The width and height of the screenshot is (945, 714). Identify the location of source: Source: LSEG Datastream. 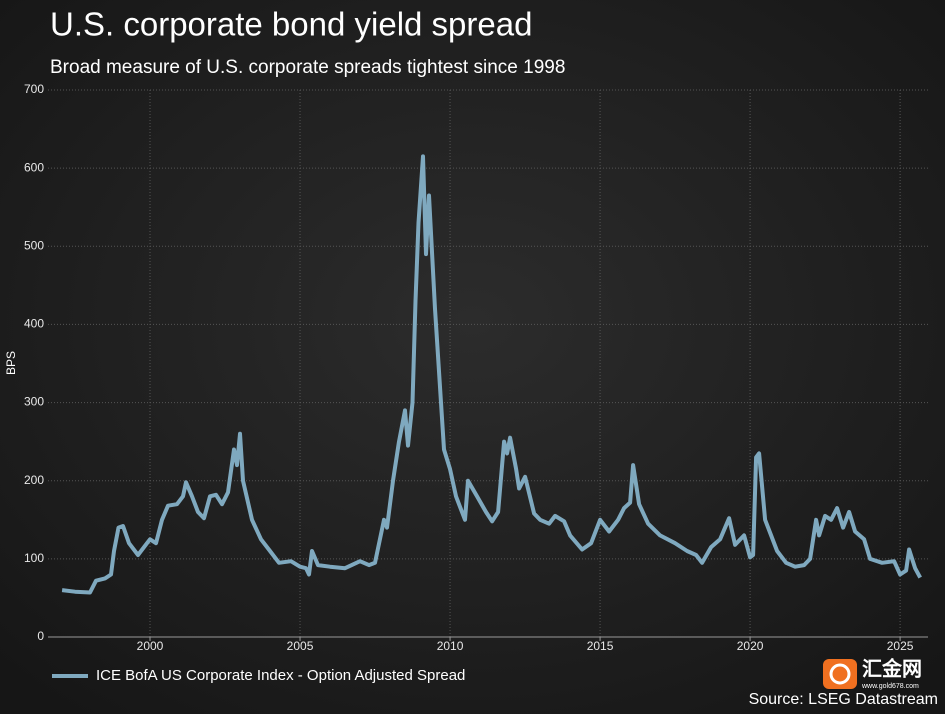
(843, 699).